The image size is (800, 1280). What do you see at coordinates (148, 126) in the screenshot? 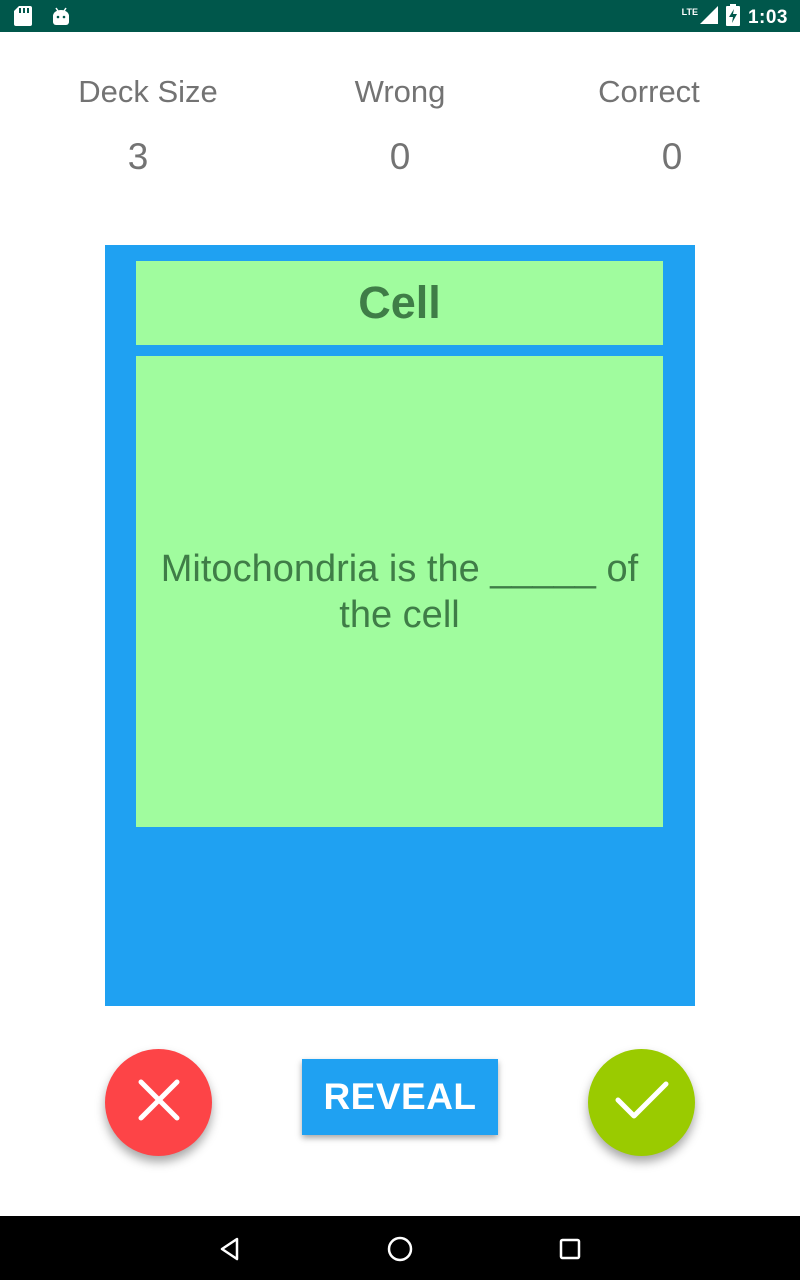
I see `deck-size-stat: Deck Size 3` at bounding box center [148, 126].